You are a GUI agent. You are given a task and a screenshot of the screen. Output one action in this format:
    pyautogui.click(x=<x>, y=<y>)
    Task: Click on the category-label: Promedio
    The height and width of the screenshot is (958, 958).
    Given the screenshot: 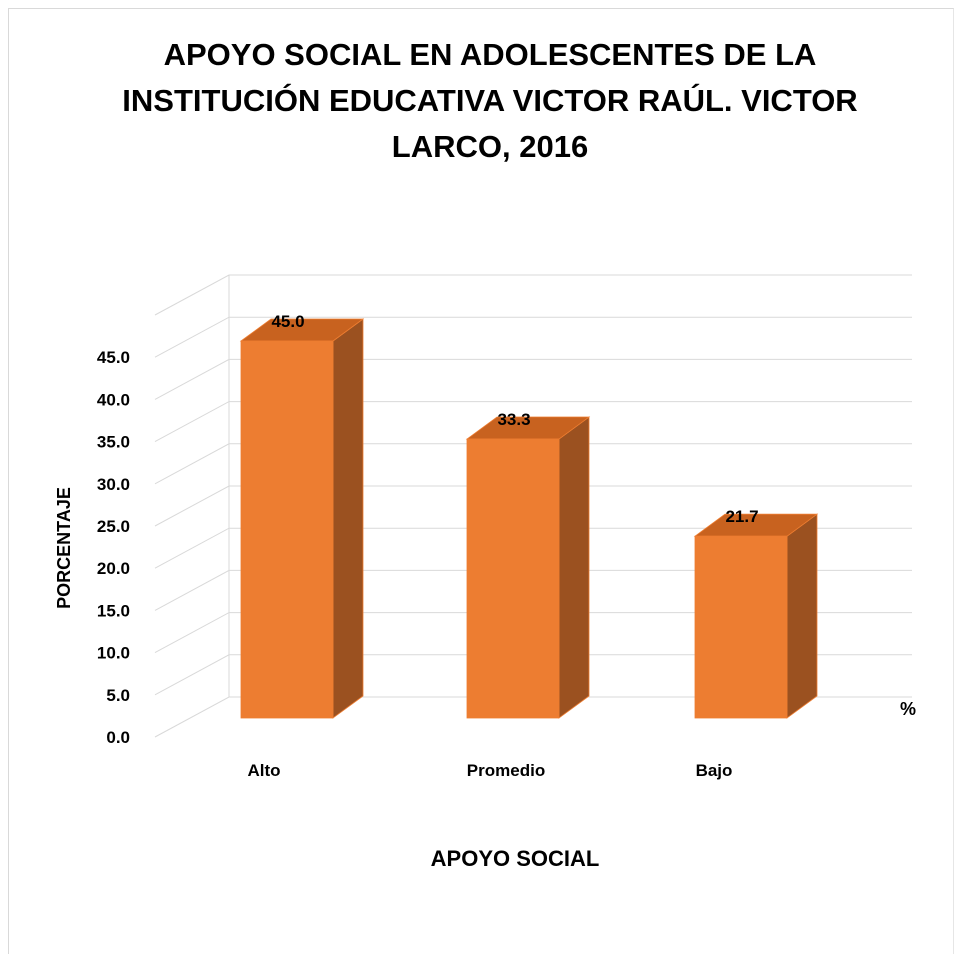 What is the action you would take?
    pyautogui.click(x=506, y=770)
    